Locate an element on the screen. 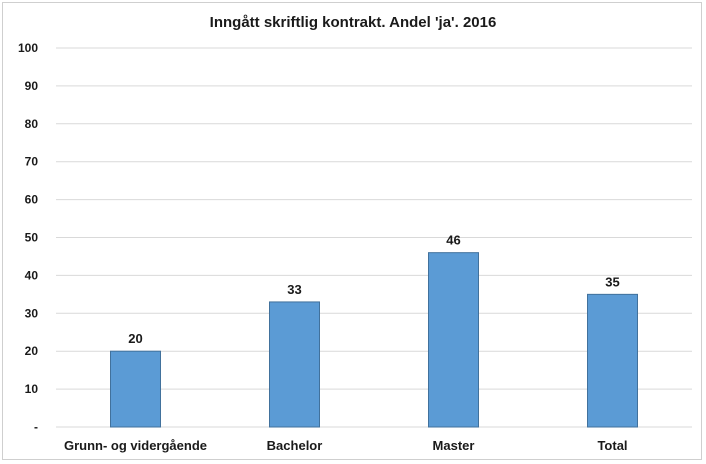  y-tick-label: 30 is located at coordinates (32, 313).